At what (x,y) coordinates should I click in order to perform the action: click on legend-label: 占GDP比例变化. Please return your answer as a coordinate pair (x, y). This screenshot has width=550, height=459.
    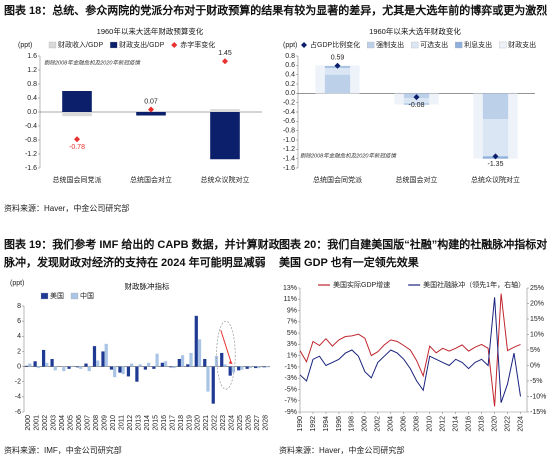
    Looking at the image, I should click on (335, 44).